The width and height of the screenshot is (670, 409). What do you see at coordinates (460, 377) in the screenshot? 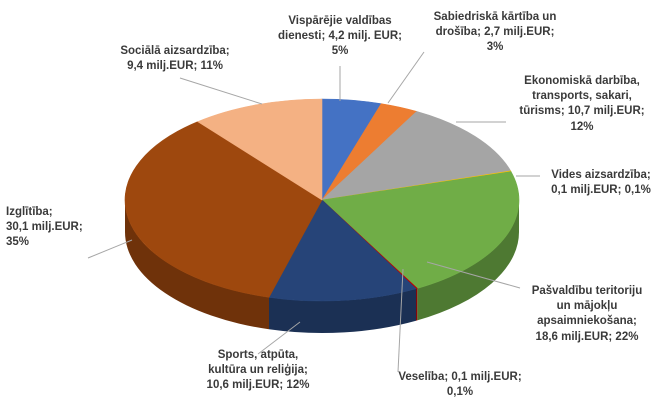
I see `label-line: Veselība; 0,1 milj.EUR;` at bounding box center [460, 377].